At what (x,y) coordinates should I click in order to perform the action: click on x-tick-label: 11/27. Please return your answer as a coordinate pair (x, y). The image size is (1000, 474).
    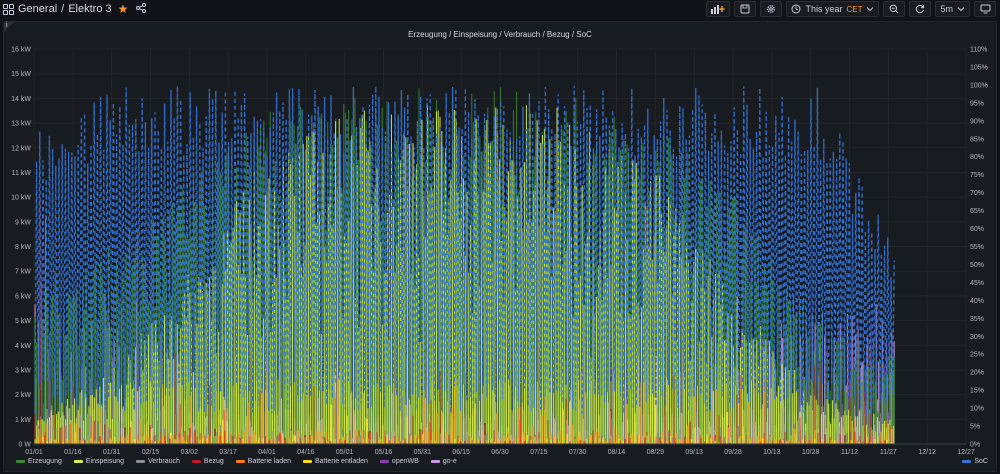
    Looking at the image, I should click on (888, 452).